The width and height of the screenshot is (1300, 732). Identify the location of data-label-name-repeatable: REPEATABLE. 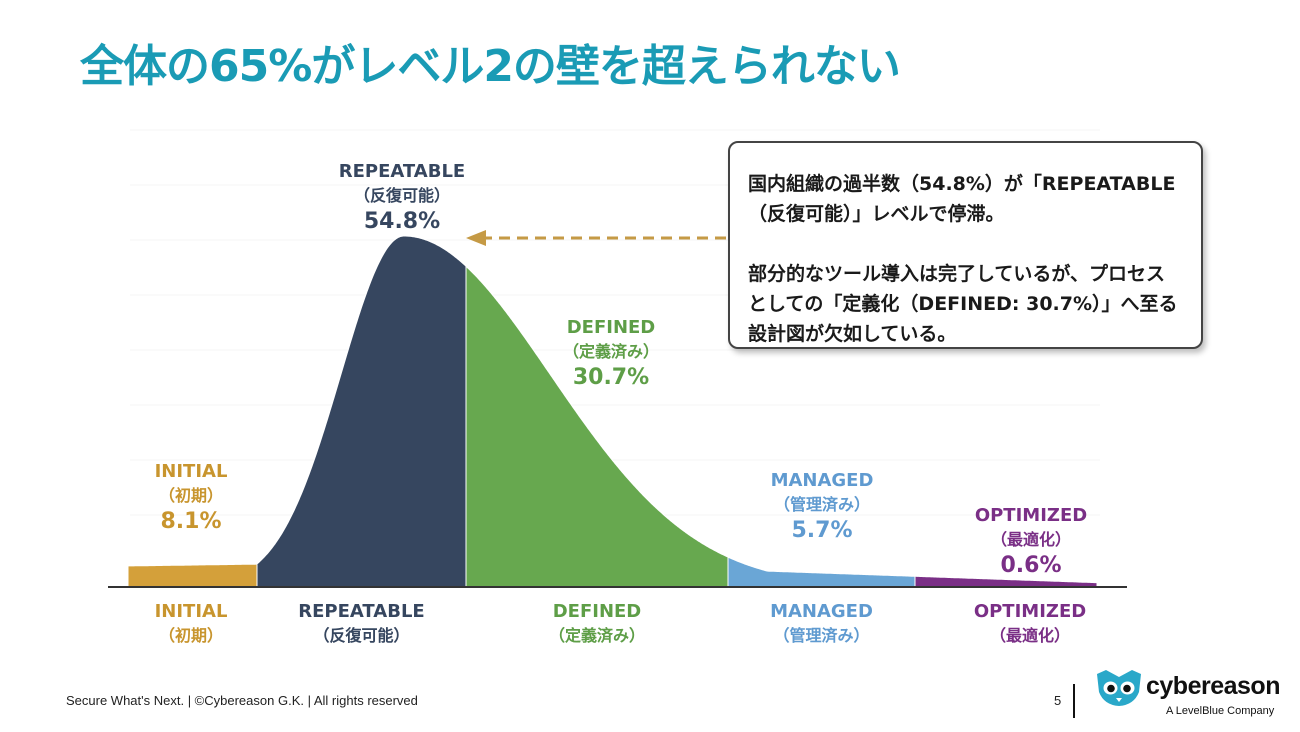
(402, 171).